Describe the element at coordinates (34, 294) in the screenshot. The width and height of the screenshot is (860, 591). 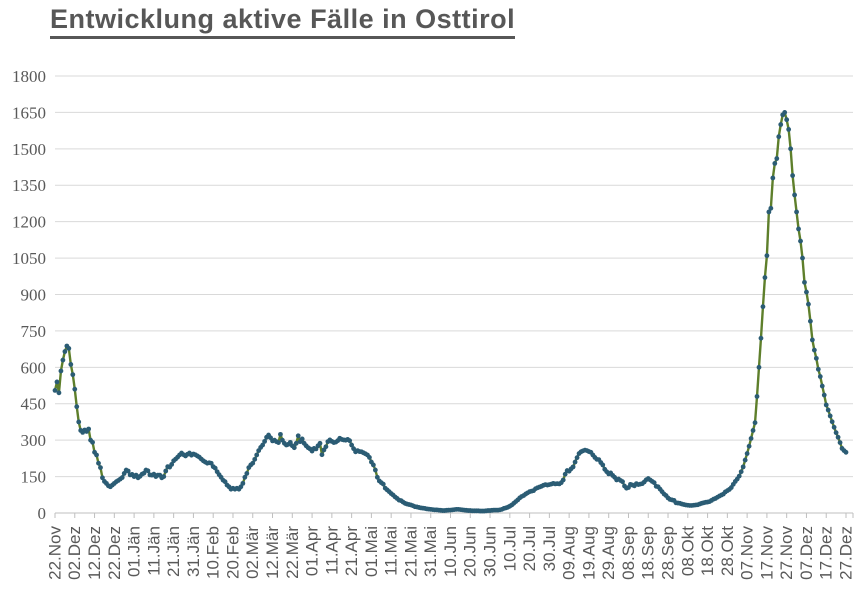
I see `y-axis-label: 900` at that location.